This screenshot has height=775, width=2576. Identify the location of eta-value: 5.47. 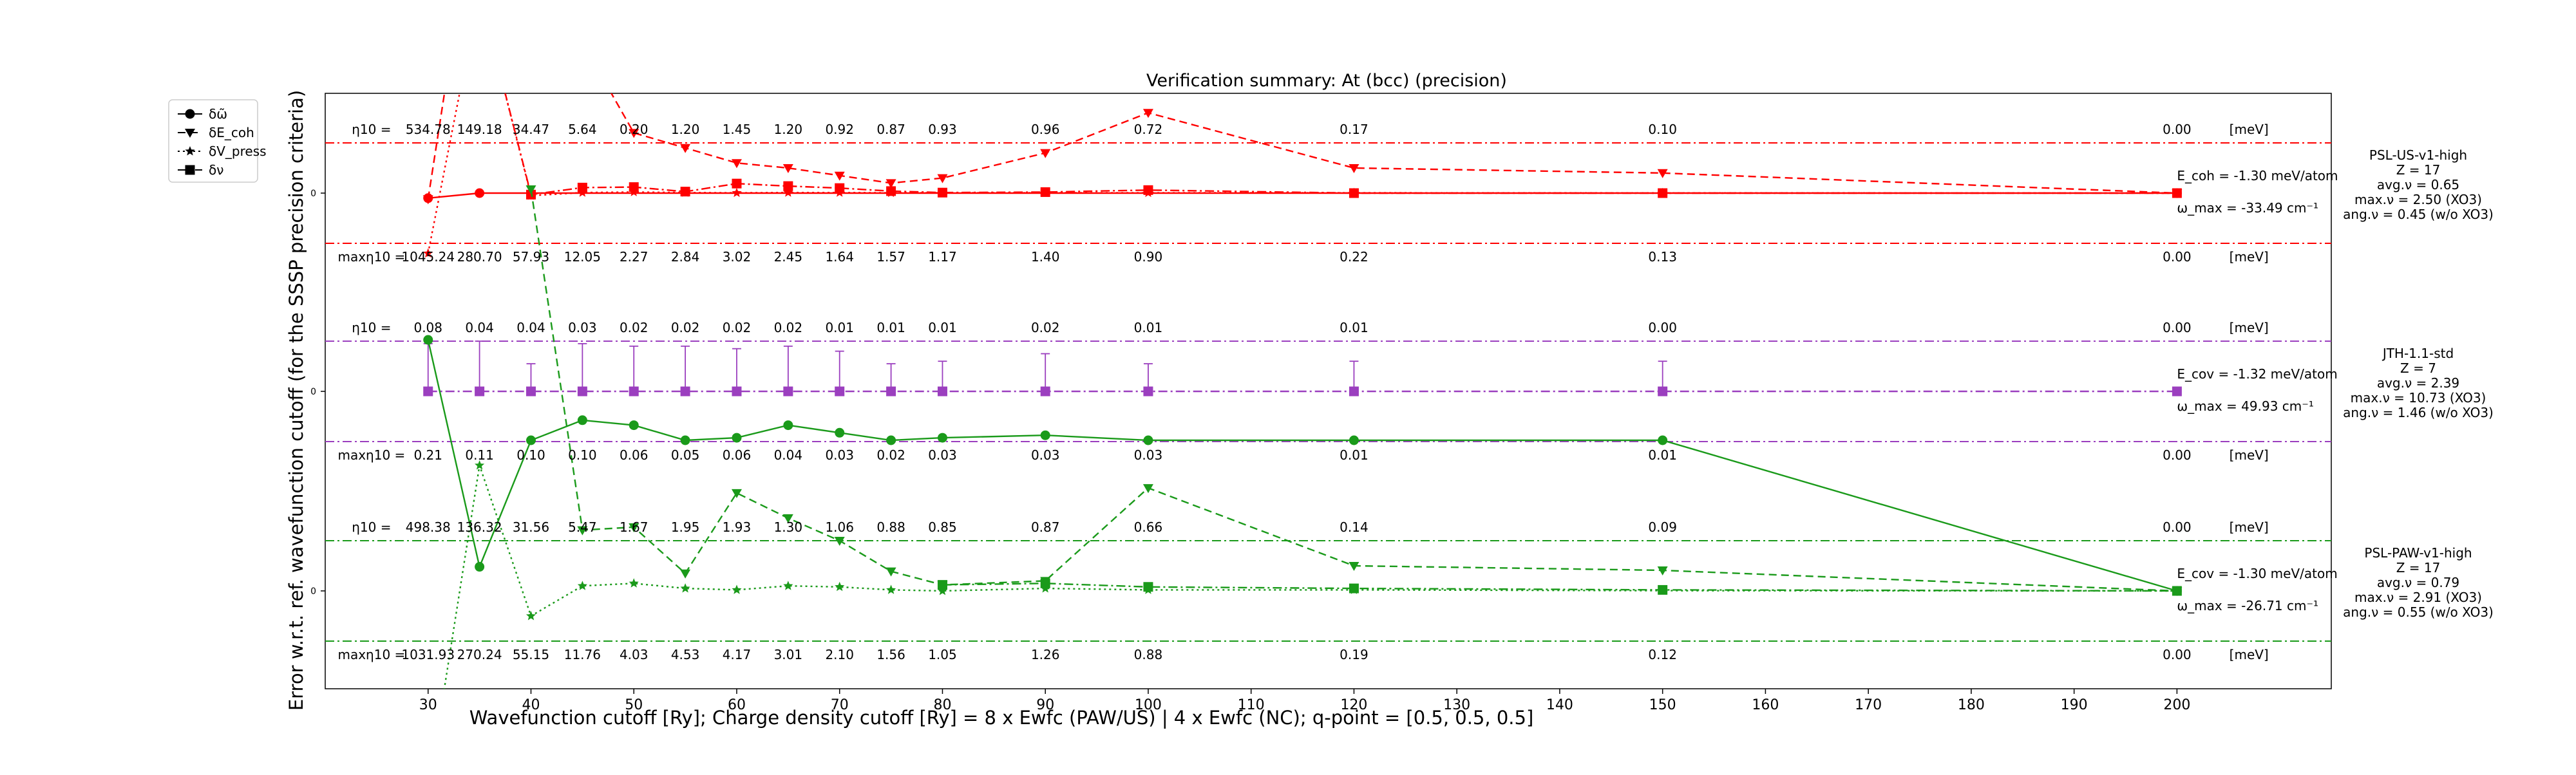
(582, 527).